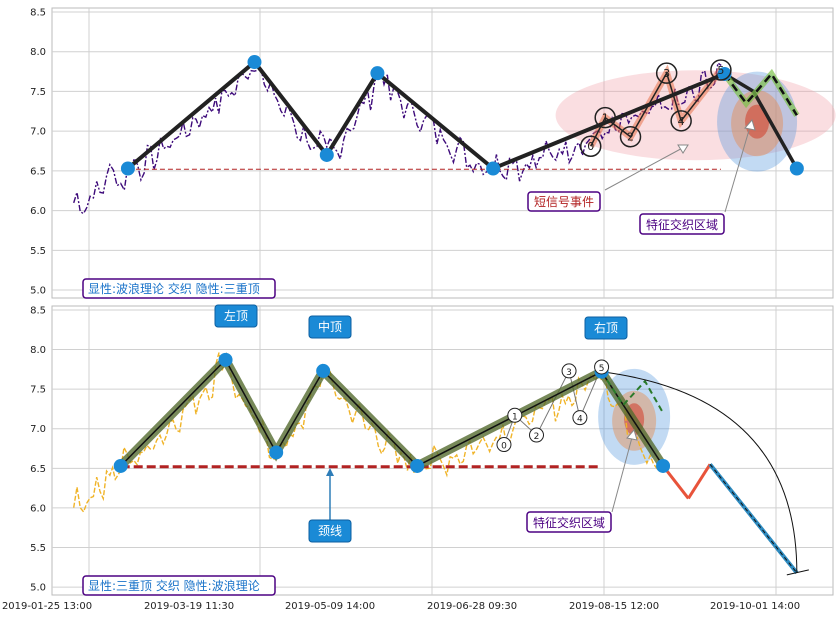  I want to click on projection-up, so click(699, 481).